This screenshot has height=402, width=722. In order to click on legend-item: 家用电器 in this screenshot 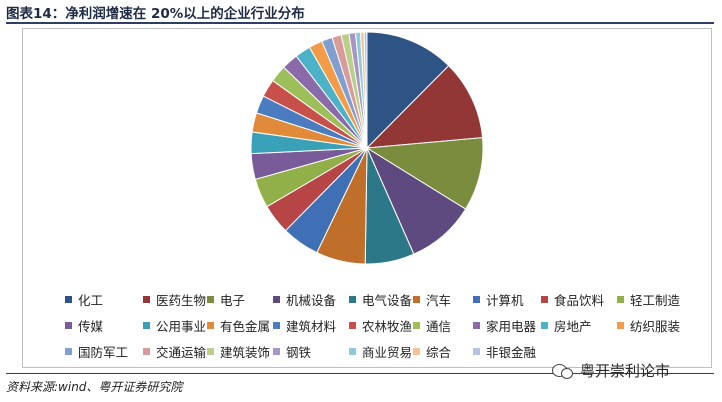, I will do `click(507, 325)`.